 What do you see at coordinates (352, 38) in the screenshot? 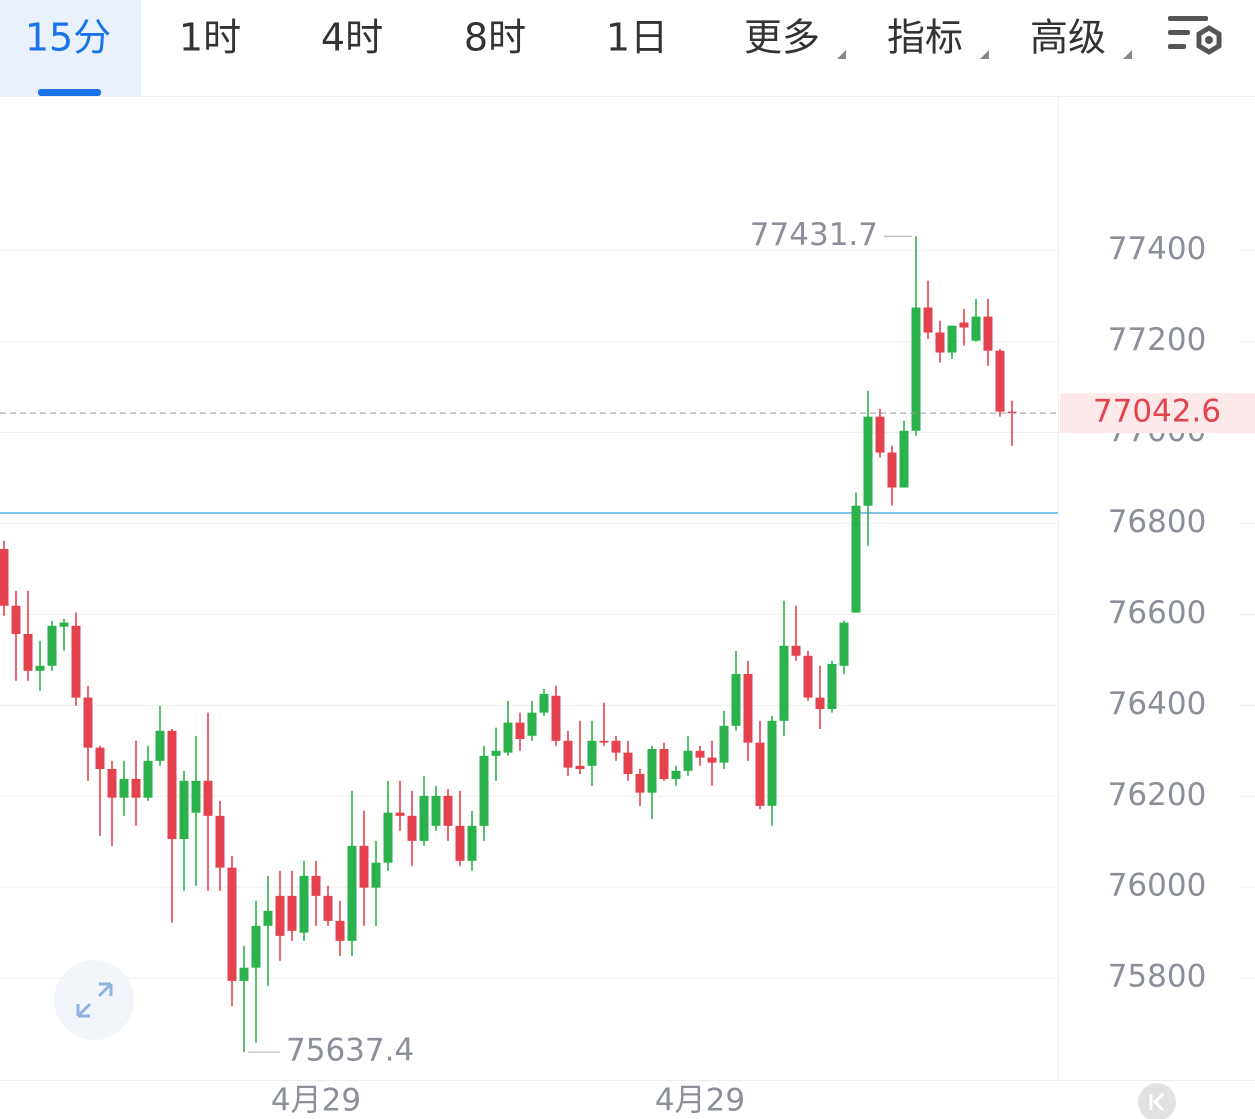
I see `tab: 4时` at bounding box center [352, 38].